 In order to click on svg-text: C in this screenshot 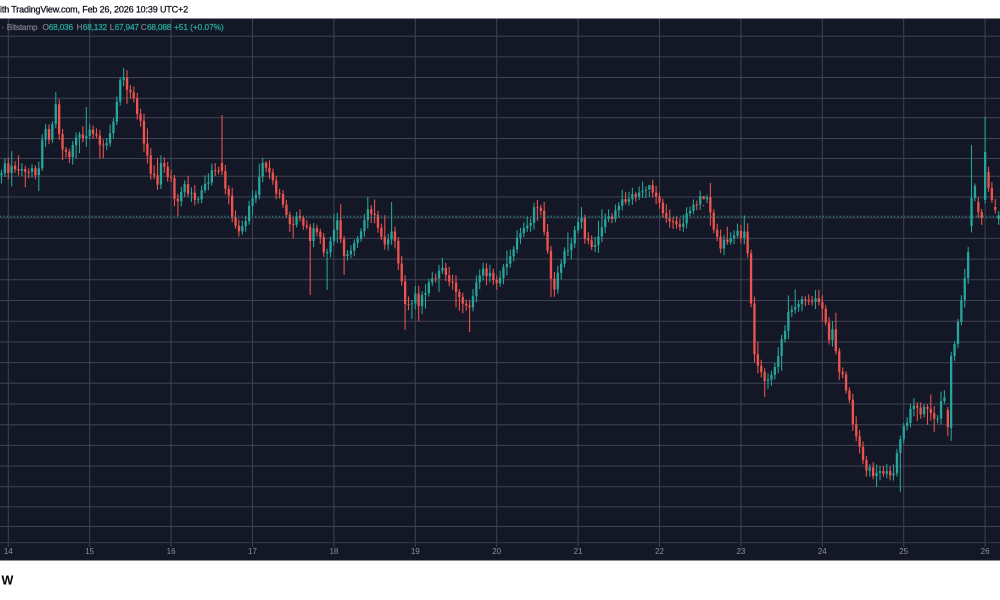, I will do `click(144, 27)`.